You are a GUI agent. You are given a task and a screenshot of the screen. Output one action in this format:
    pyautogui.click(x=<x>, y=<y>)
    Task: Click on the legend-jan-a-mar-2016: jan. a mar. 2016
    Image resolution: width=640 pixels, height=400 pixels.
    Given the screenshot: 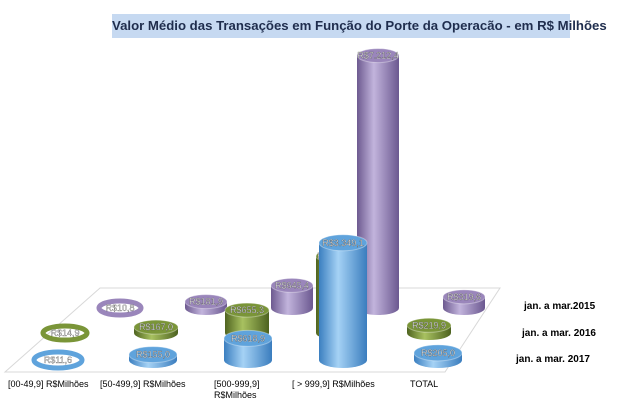 What is the action you would take?
    pyautogui.click(x=558, y=333)
    